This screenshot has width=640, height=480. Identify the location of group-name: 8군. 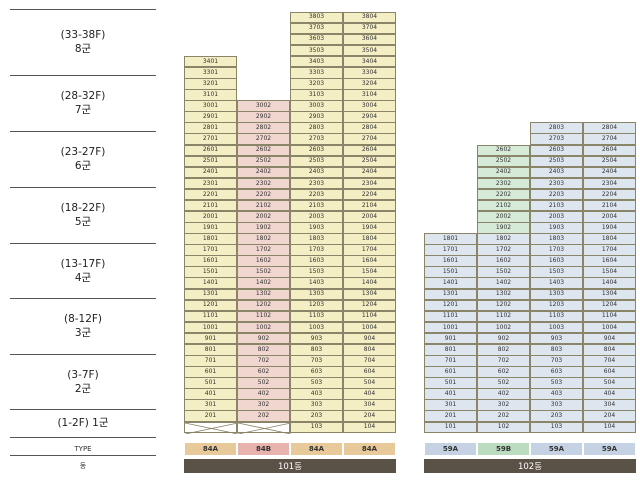
(83, 49).